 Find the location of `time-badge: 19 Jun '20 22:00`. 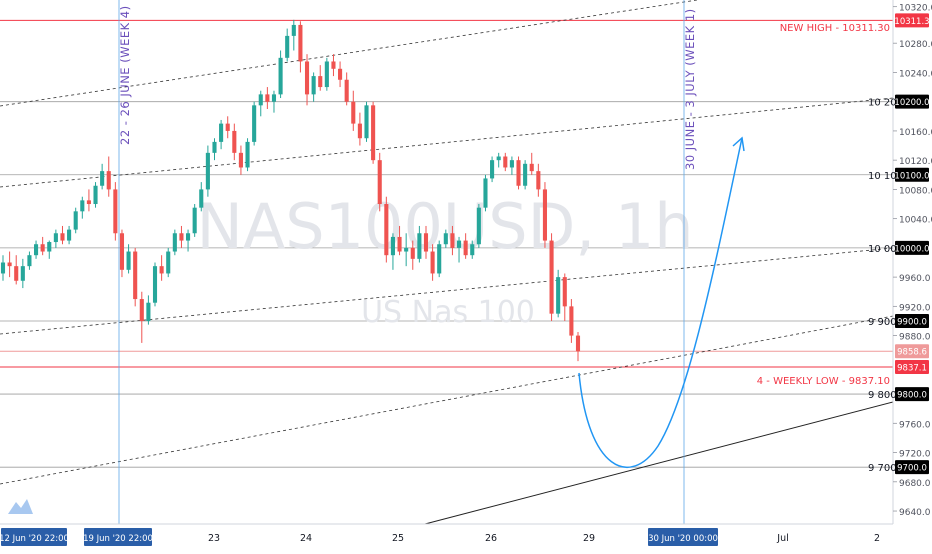

time-badge: 19 Jun '20 22:00 is located at coordinates (118, 537).